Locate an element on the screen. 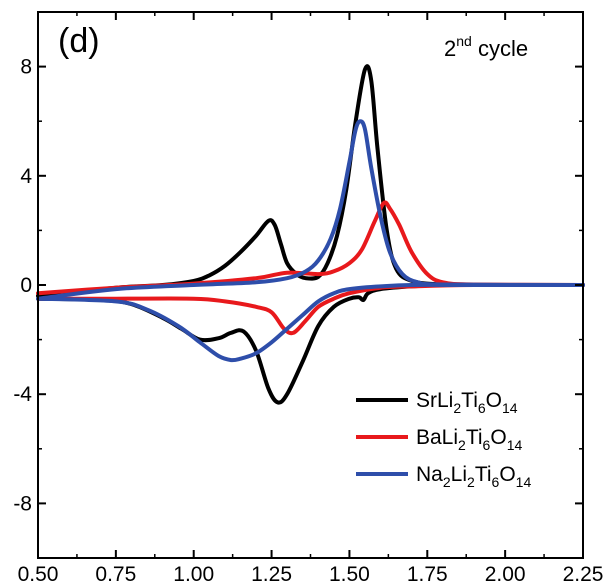 The width and height of the screenshot is (610, 584). y-tick-label: -8 is located at coordinates (22, 503).